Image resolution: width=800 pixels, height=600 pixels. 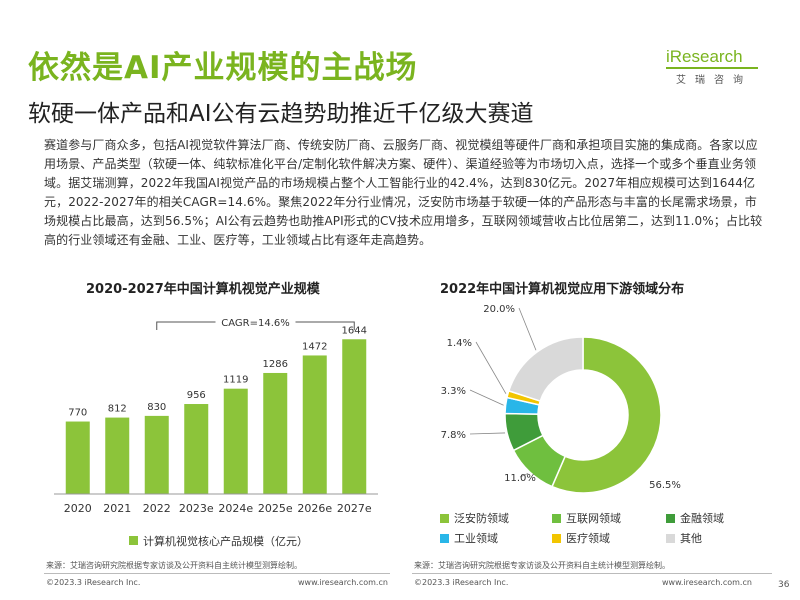 What do you see at coordinates (476, 538) in the screenshot?
I see `legend-label: 工业领域` at bounding box center [476, 538].